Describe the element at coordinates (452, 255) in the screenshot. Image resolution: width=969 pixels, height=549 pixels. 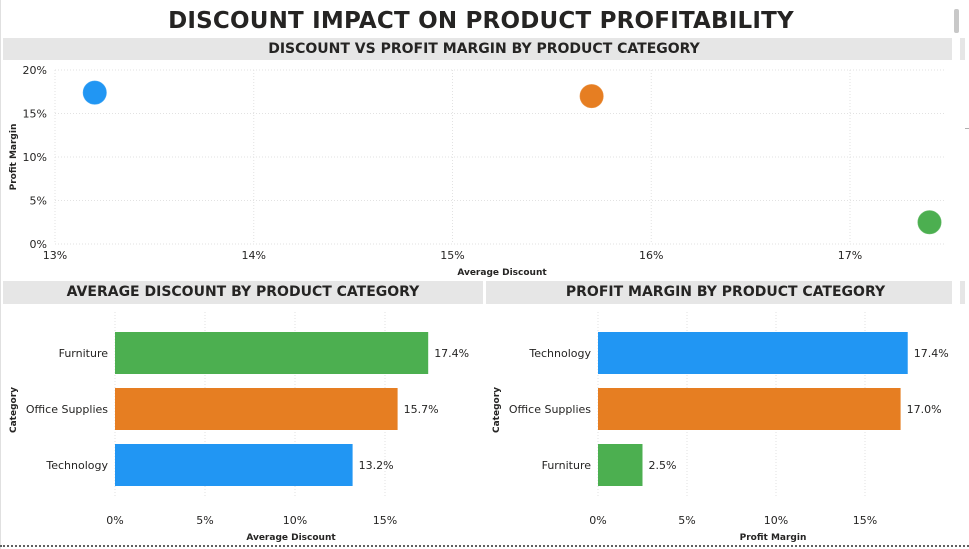
I see `scatter-x-tick-label: 15%` at that location.